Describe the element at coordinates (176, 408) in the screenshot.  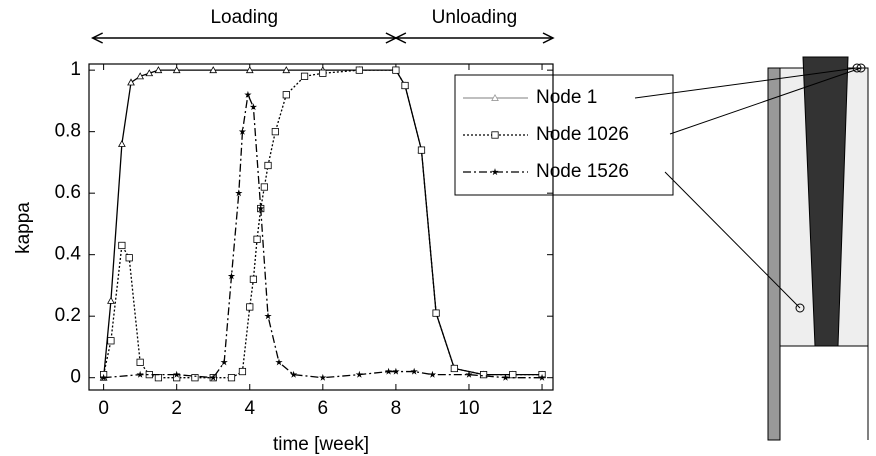
I see `x-tick-label: 2` at that location.